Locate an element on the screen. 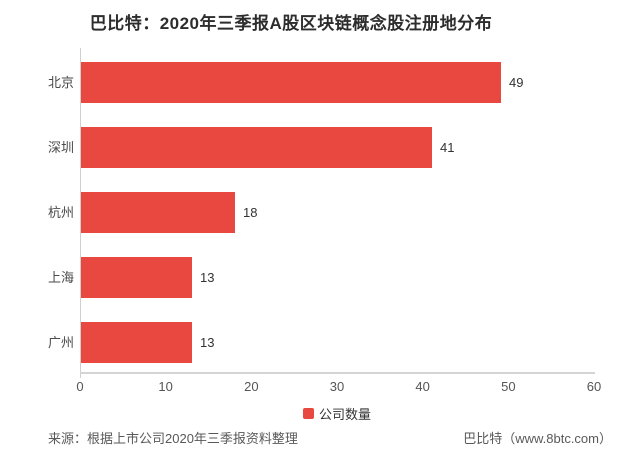 The width and height of the screenshot is (640, 454). category-label: 上海 is located at coordinates (60, 277).